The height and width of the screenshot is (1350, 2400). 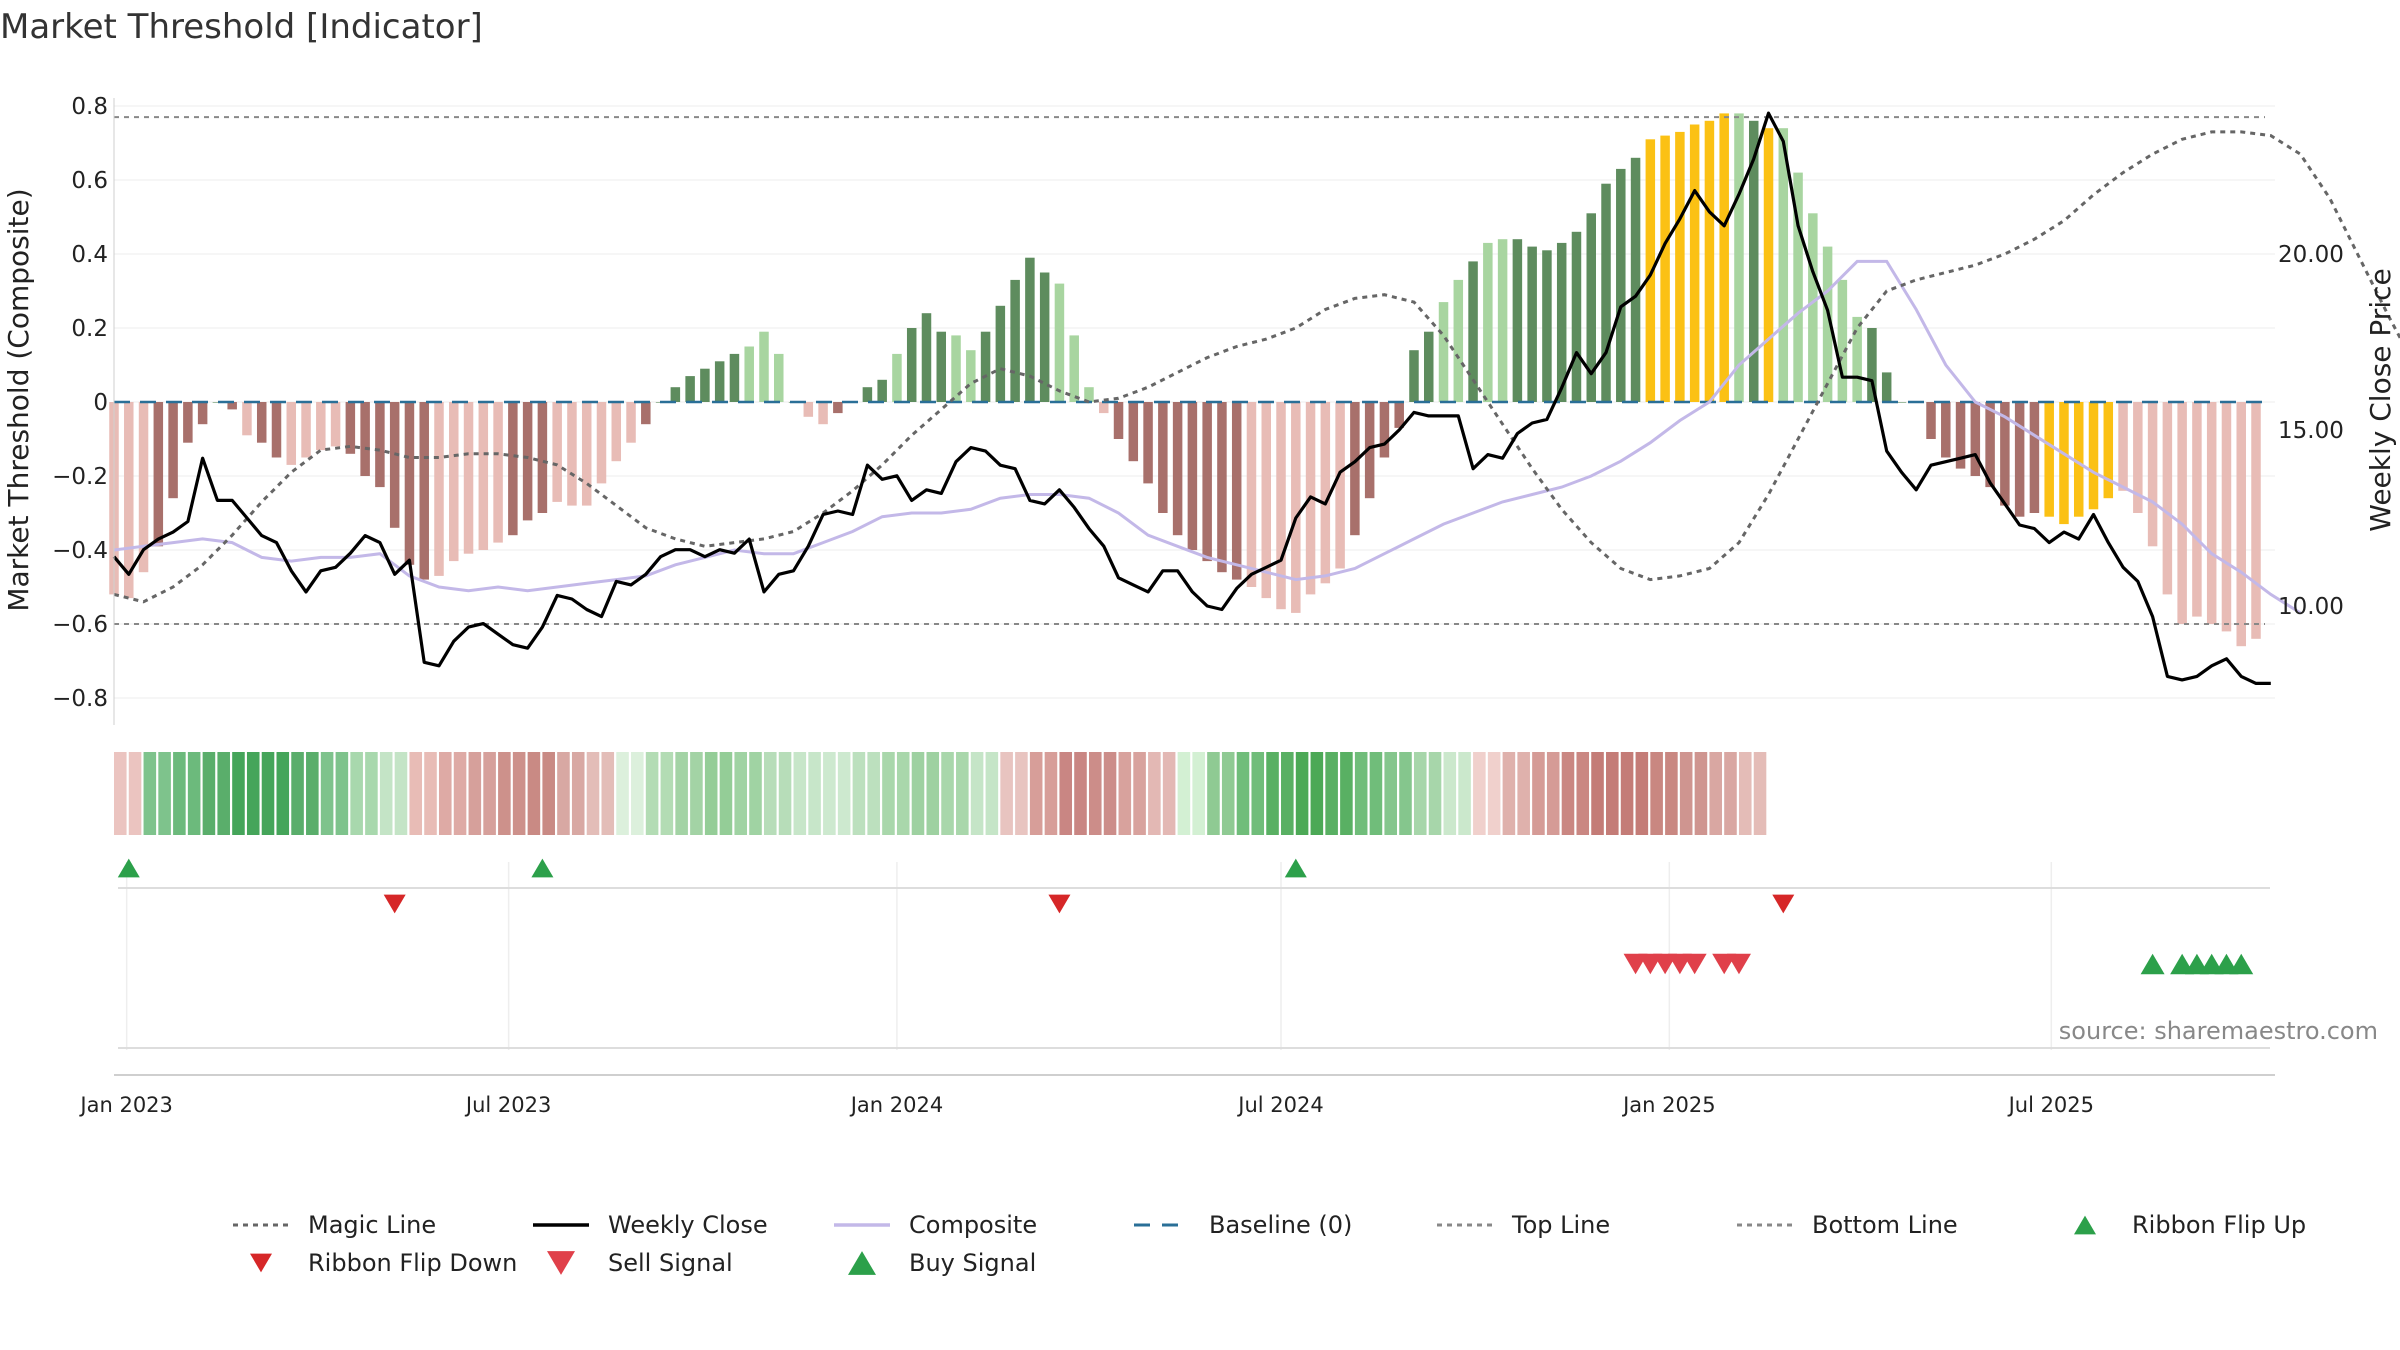 What do you see at coordinates (334, 1225) in the screenshot?
I see `legend-item-magic: Magic Line` at bounding box center [334, 1225].